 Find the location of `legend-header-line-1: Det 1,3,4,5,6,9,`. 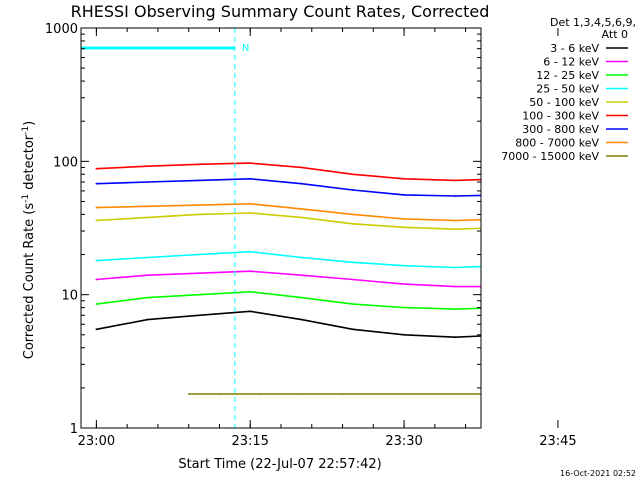

legend-header-line-1: Det 1,3,4,5,6,9, is located at coordinates (593, 22).